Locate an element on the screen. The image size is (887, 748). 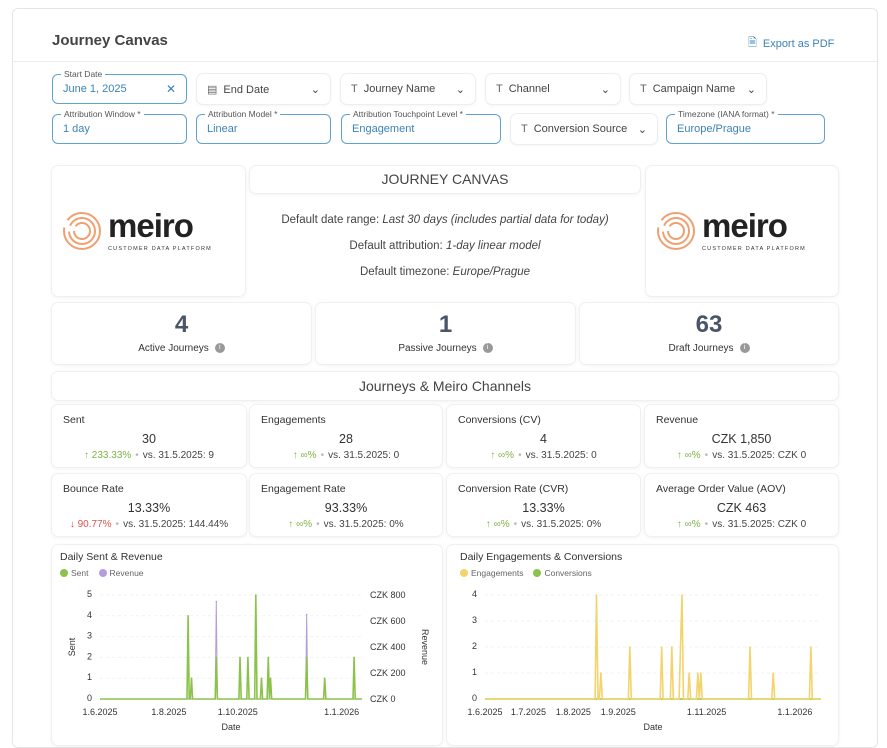
y-tick-label: 5 is located at coordinates (89, 594).